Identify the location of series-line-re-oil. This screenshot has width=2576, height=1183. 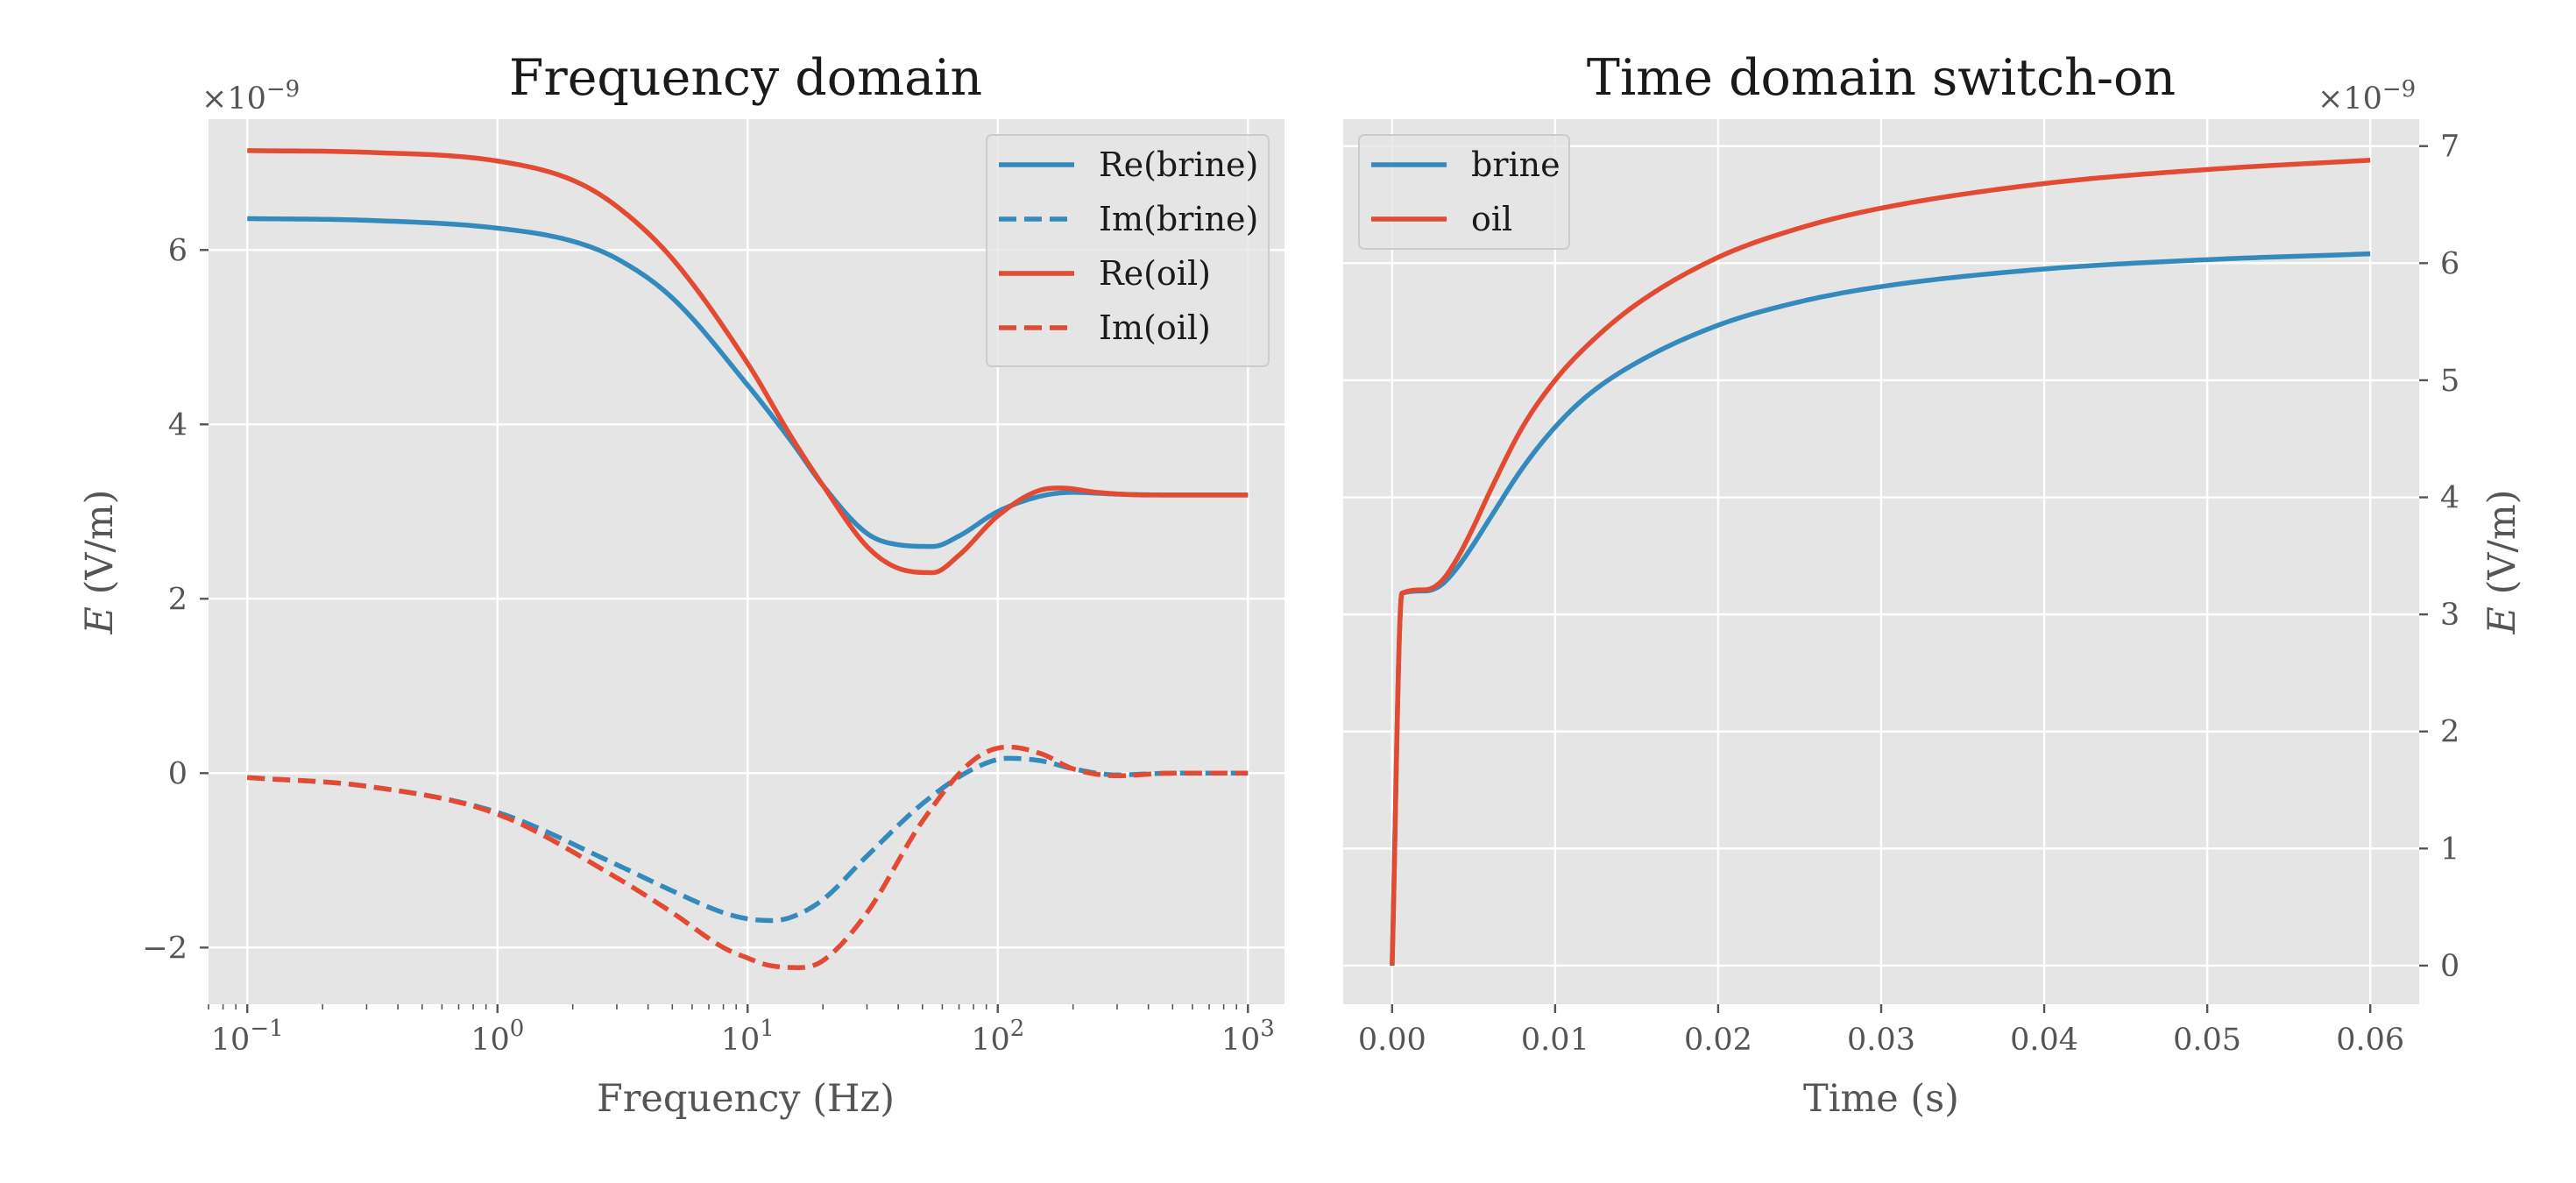
(748, 362).